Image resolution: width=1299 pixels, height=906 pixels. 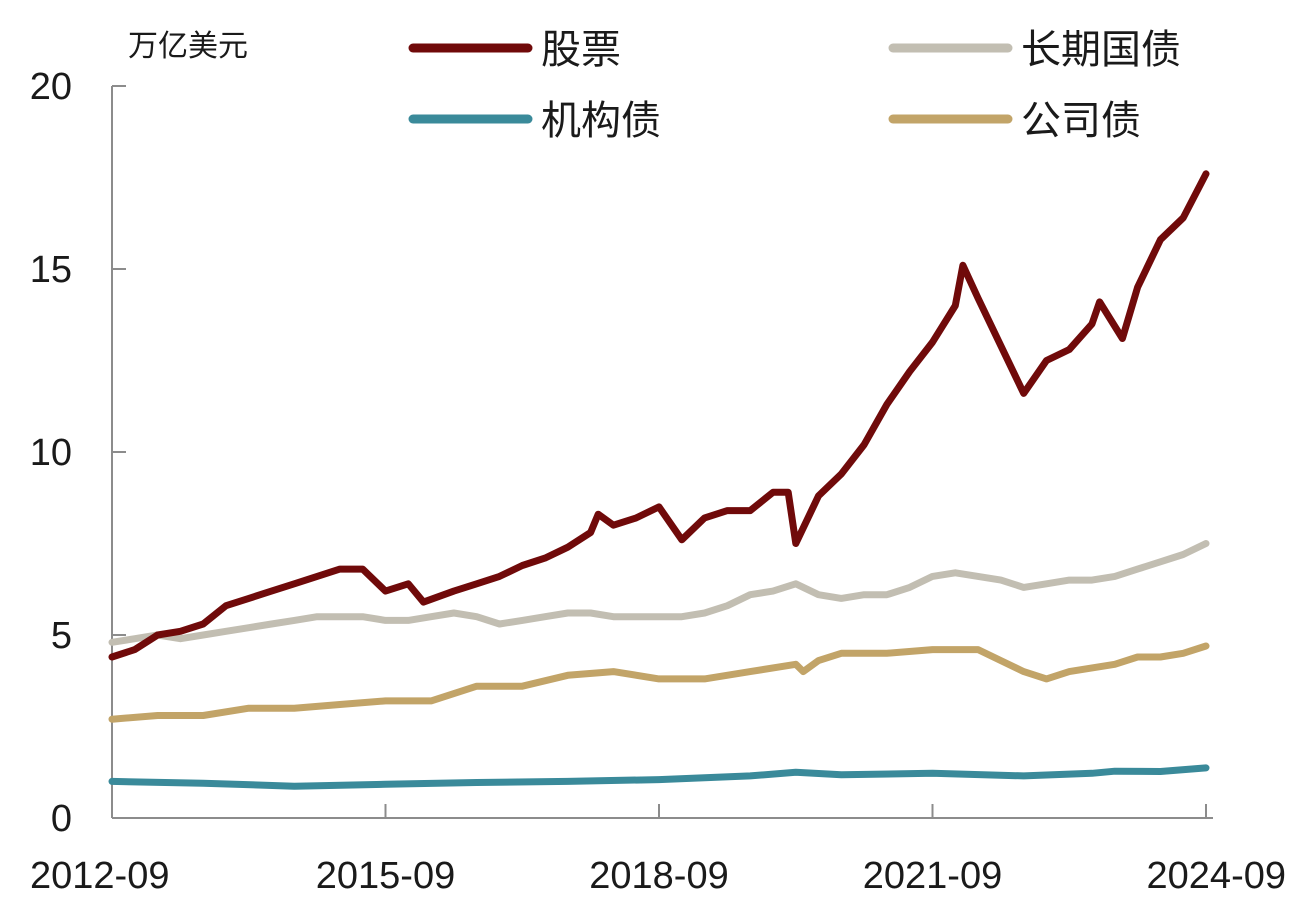 I want to click on y-tick-label: 15, so click(x=51, y=270).